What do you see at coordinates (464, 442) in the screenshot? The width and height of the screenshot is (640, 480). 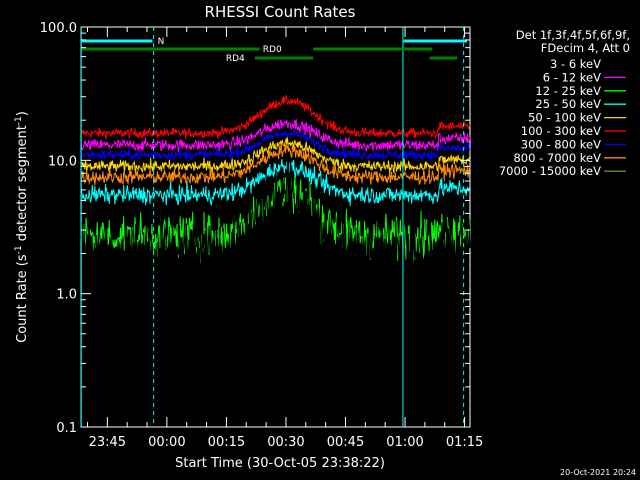 I see `x-tick-label: 01:15` at bounding box center [464, 442].